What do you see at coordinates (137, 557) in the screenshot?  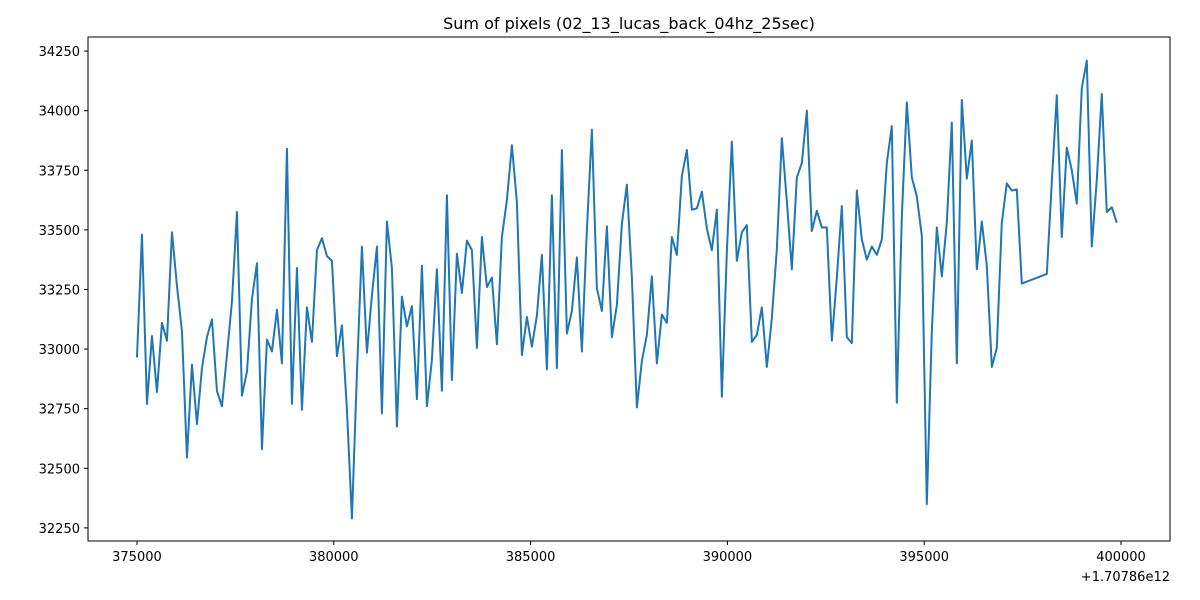 I see `x-tick-label: 375000` at bounding box center [137, 557].